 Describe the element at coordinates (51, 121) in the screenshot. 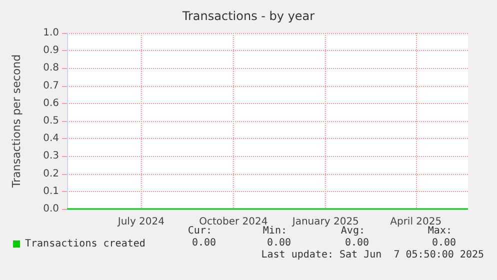

I see `y-tick-label: 0.5` at that location.